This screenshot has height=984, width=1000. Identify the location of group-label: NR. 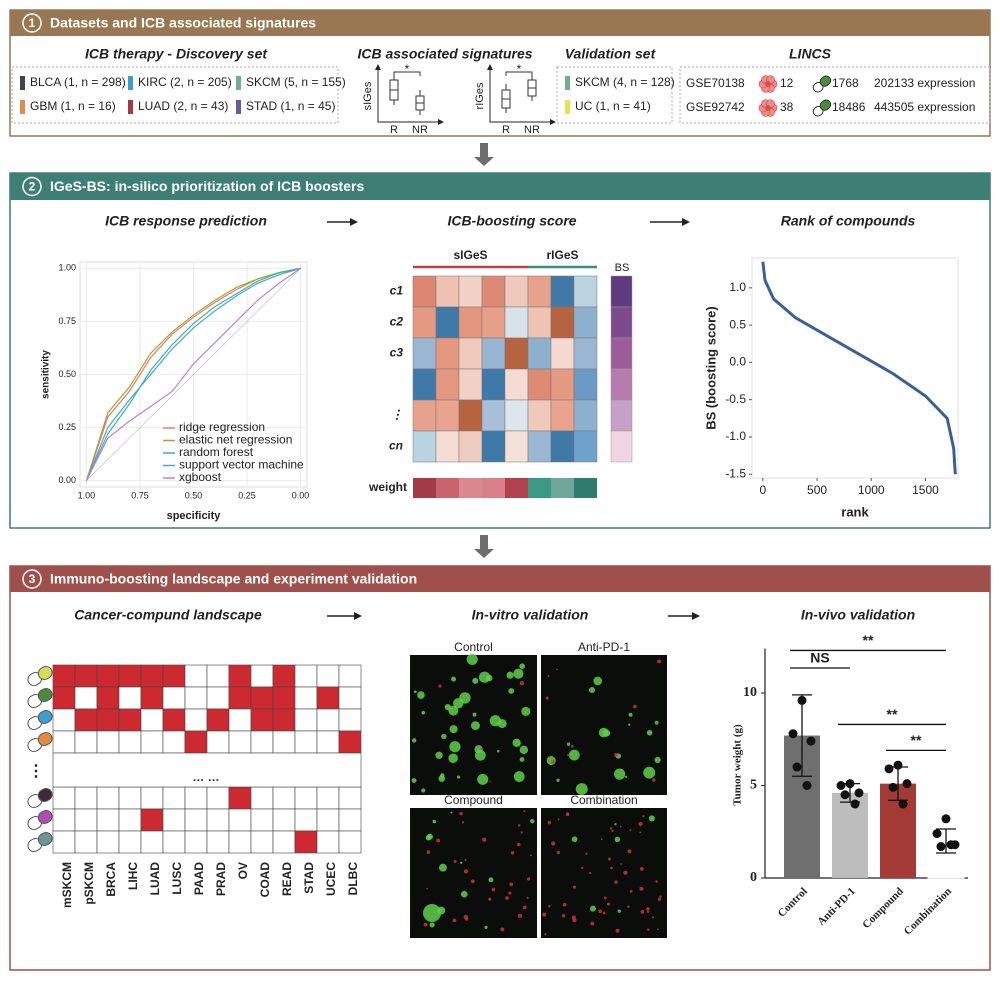
(532, 130).